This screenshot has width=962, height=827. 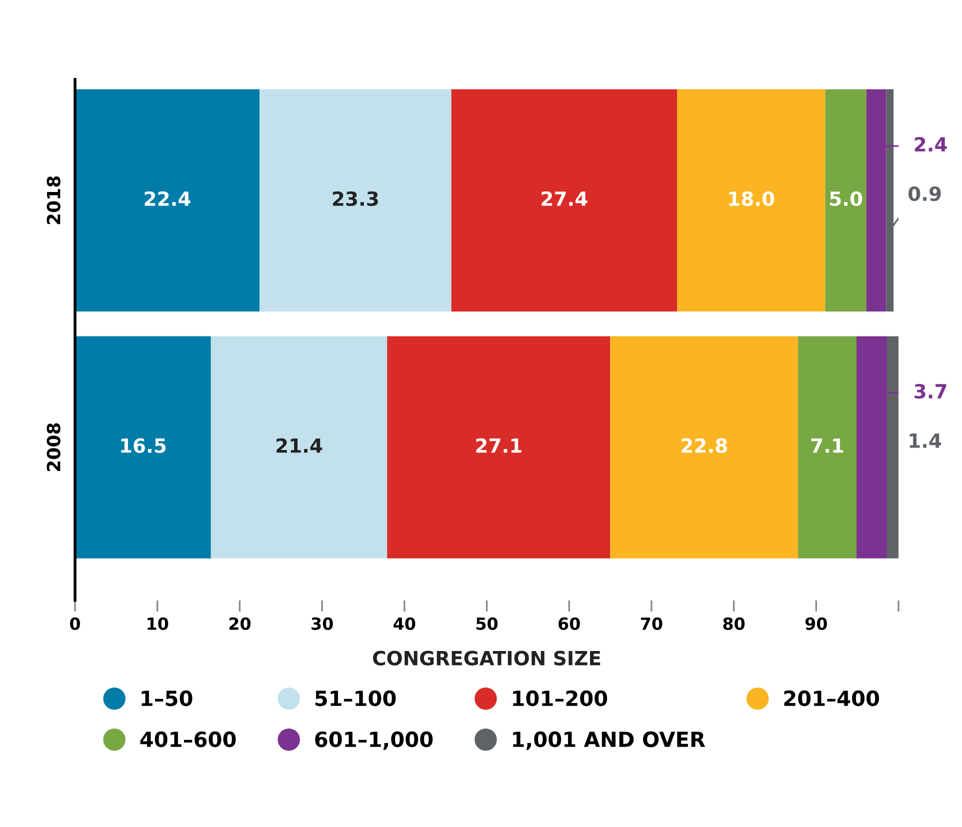 I want to click on data-label: 22.4, so click(x=167, y=198).